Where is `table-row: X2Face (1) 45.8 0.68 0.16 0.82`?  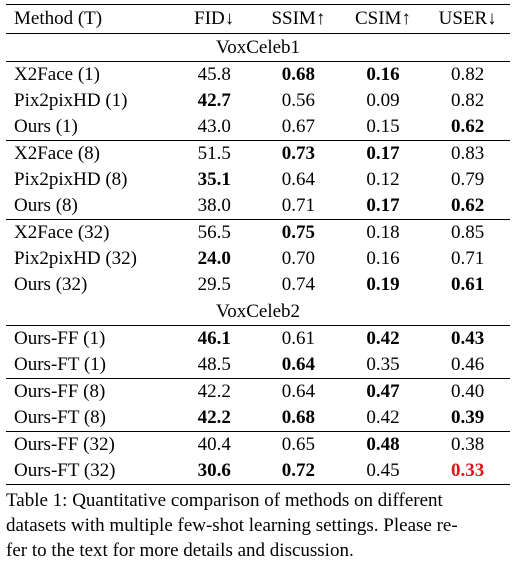 table-row: X2Face (1) 45.8 0.68 0.16 0.82 is located at coordinates (258, 75).